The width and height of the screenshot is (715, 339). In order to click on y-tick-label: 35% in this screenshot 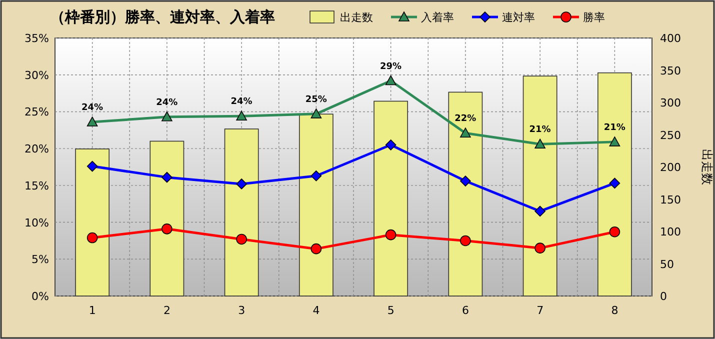, I will do `click(36, 38)`.